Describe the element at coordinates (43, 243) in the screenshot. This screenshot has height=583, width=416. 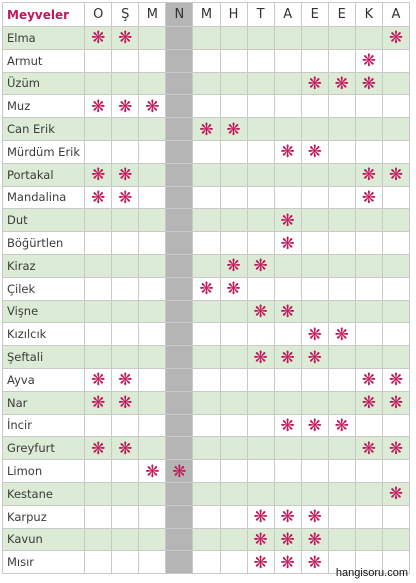
I see `fruit-name: Böğürtlen` at that location.